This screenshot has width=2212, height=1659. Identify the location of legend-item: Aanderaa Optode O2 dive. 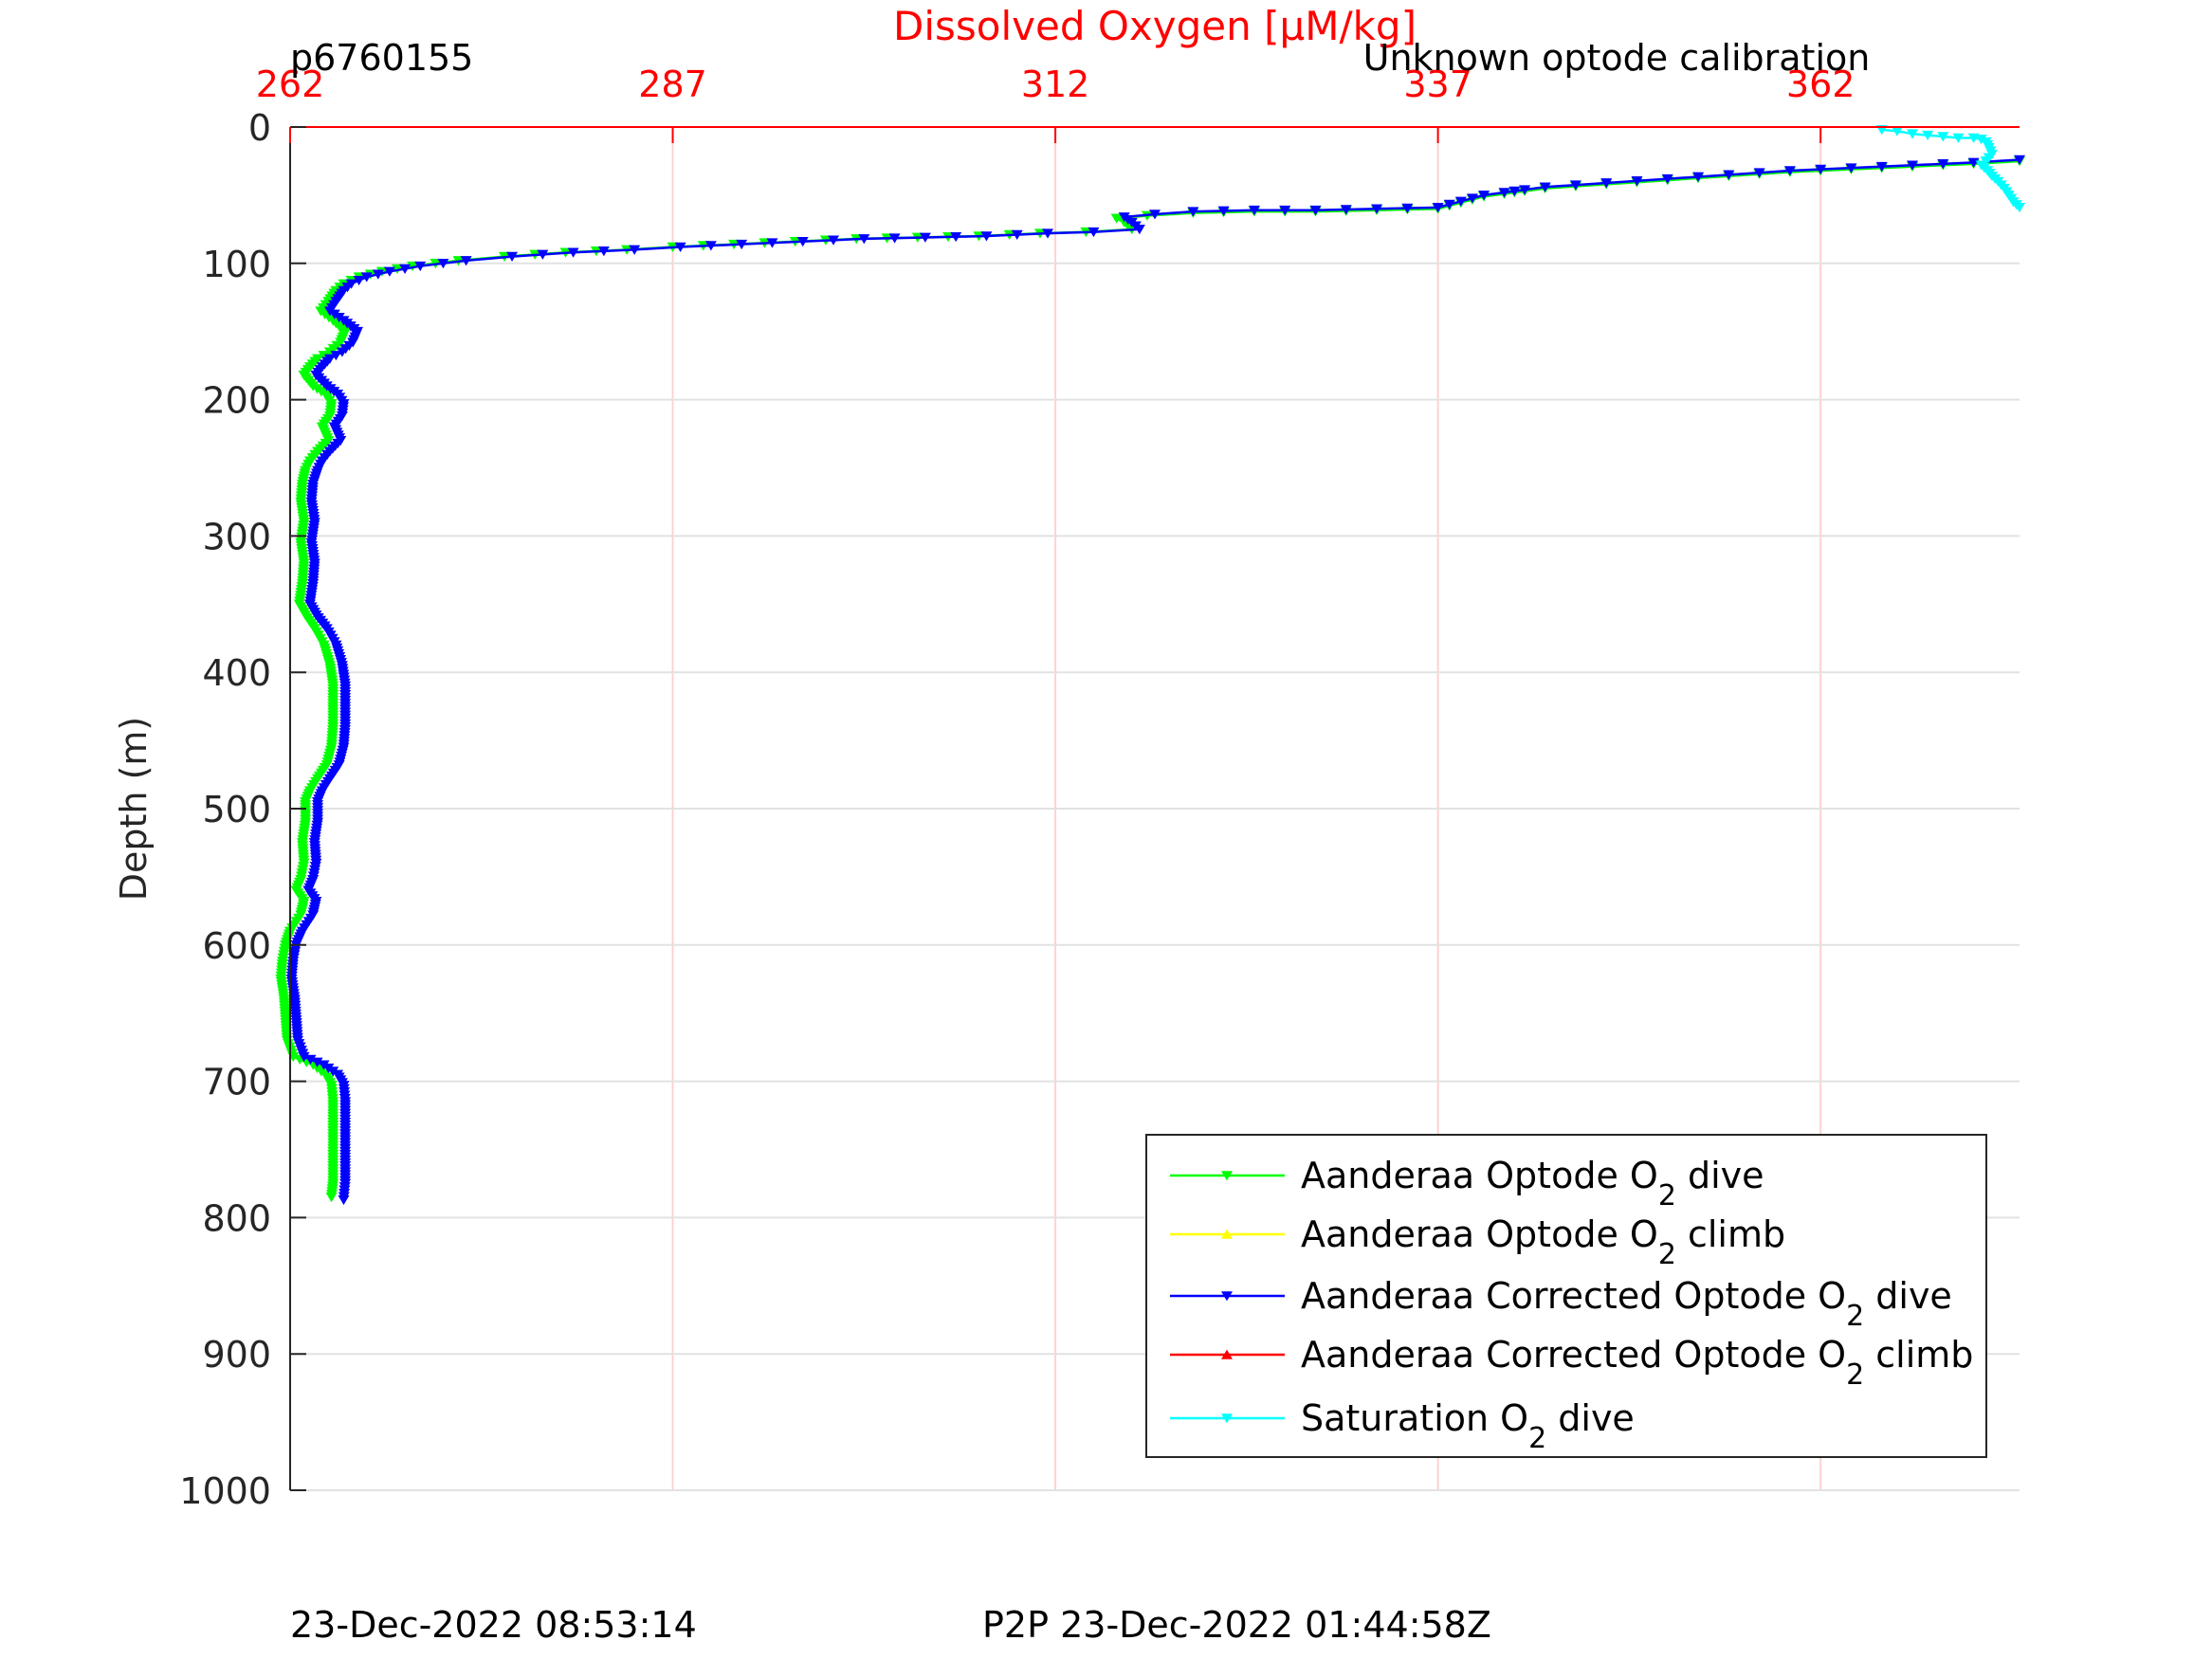
(1467, 1183).